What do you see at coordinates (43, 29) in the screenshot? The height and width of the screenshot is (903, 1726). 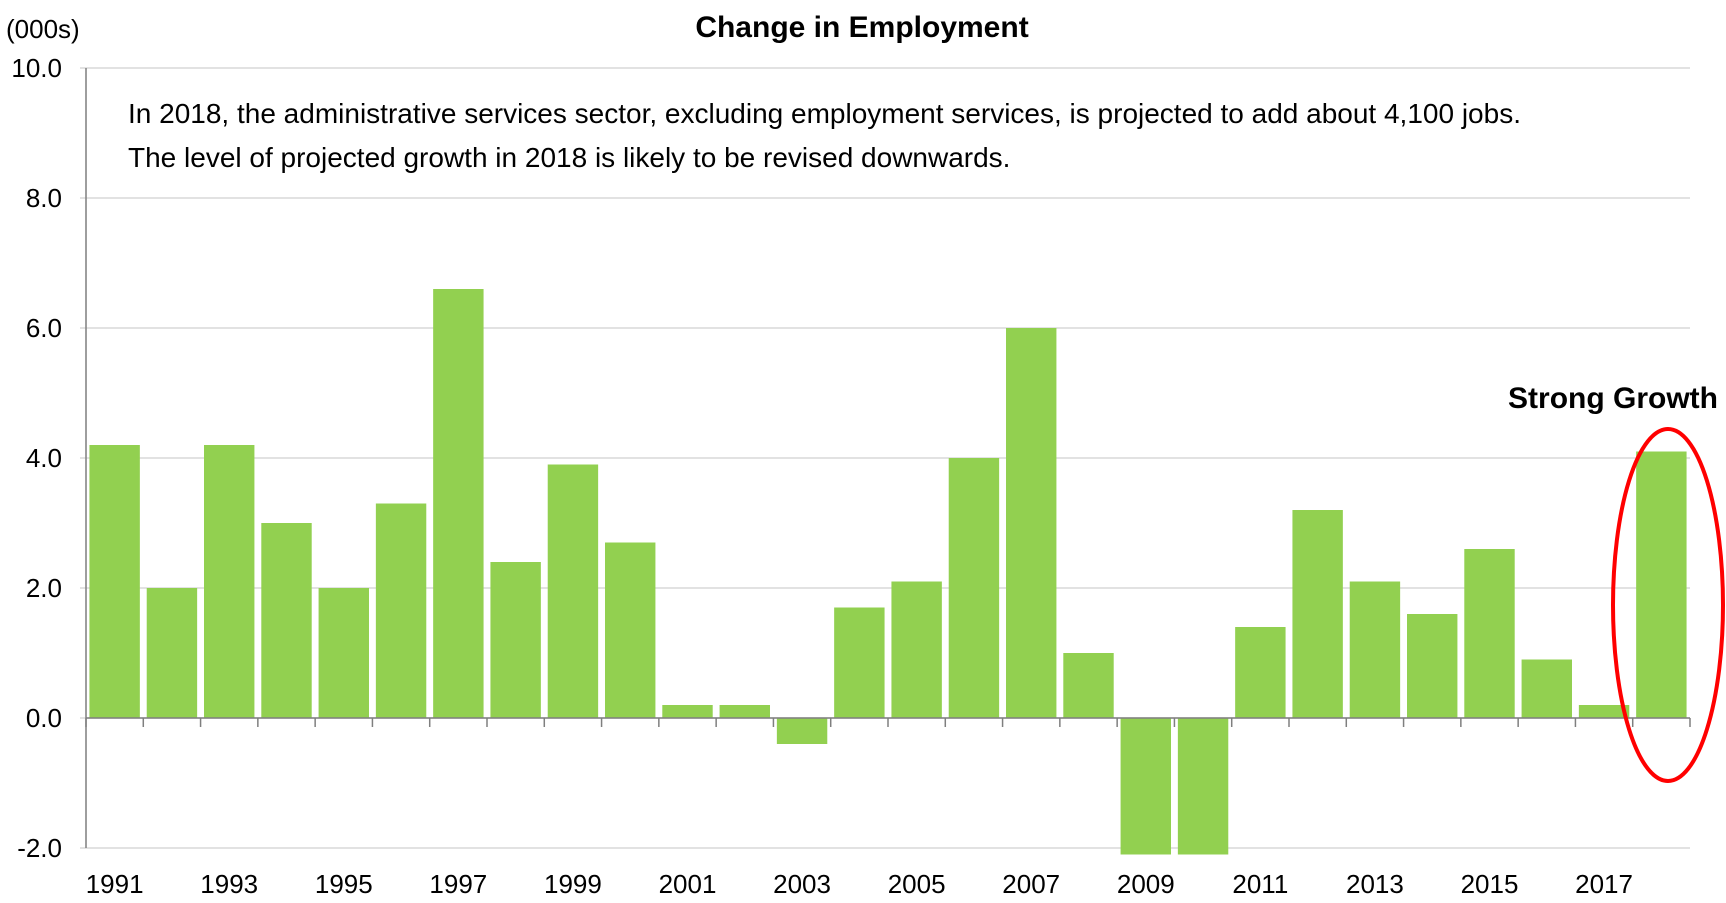 I see `y-axis-unit-label: (000s)` at bounding box center [43, 29].